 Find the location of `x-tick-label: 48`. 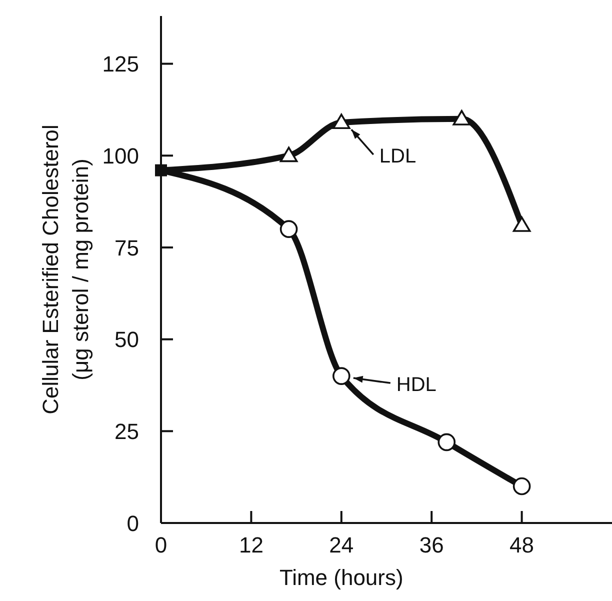

x-tick-label: 48 is located at coordinates (522, 545).